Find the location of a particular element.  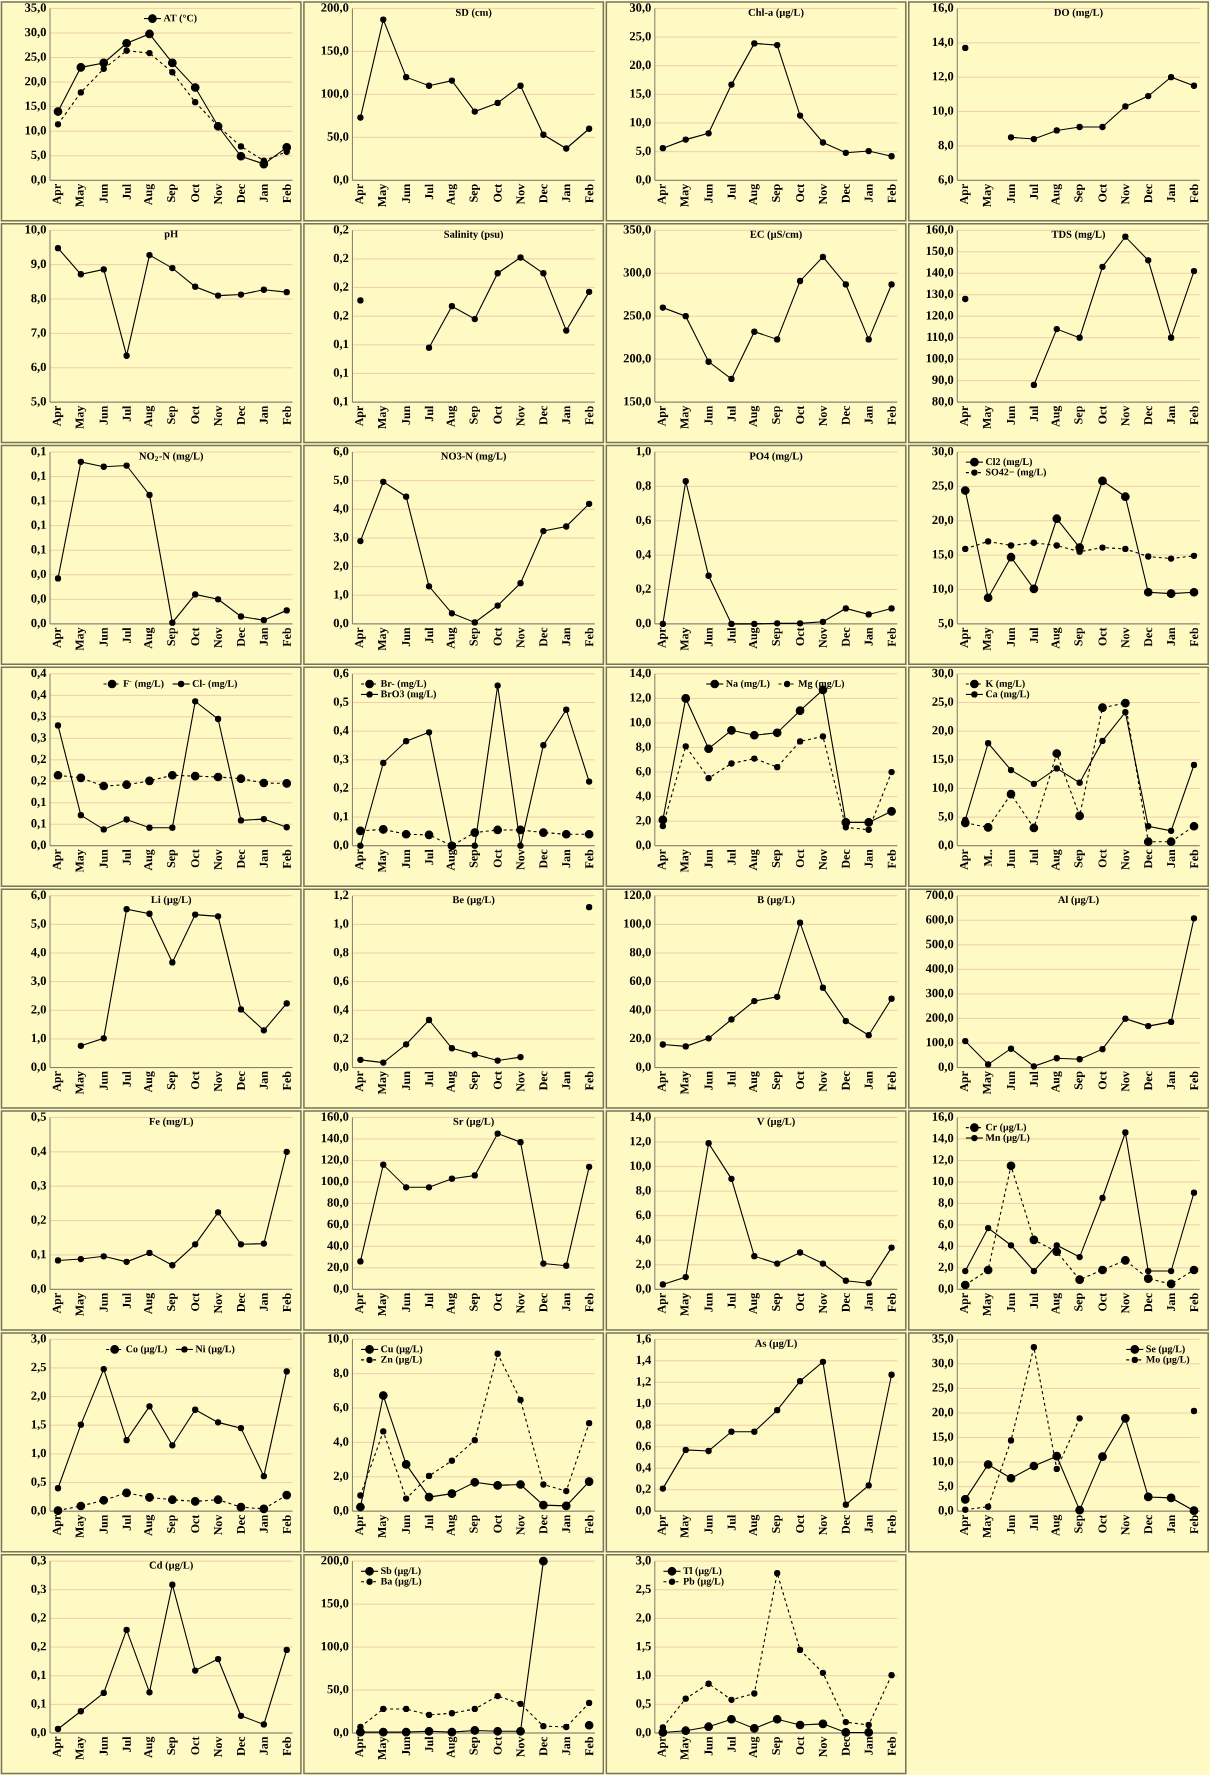

y-tick-label: 120,0 is located at coordinates (335, 1160).